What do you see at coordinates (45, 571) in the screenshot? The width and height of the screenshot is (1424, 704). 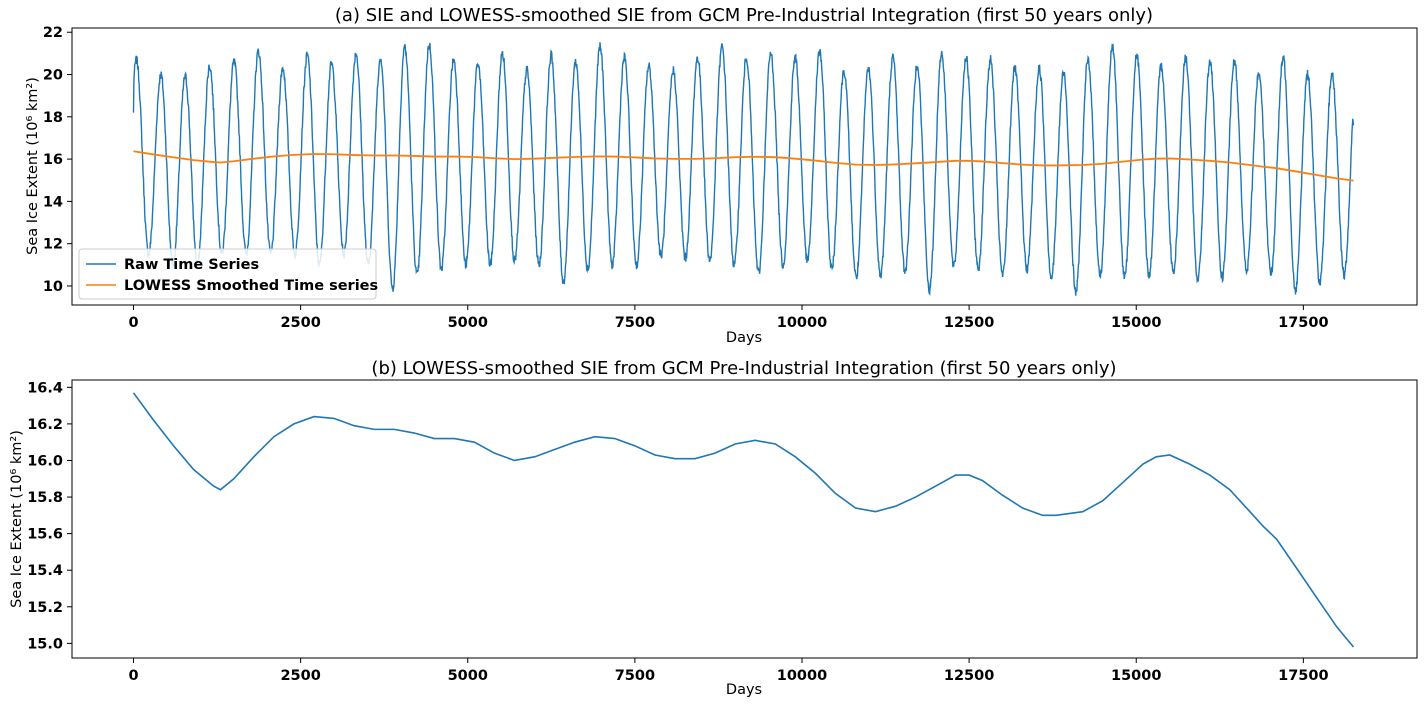 I see `y-tick-label: 15.4` at bounding box center [45, 571].